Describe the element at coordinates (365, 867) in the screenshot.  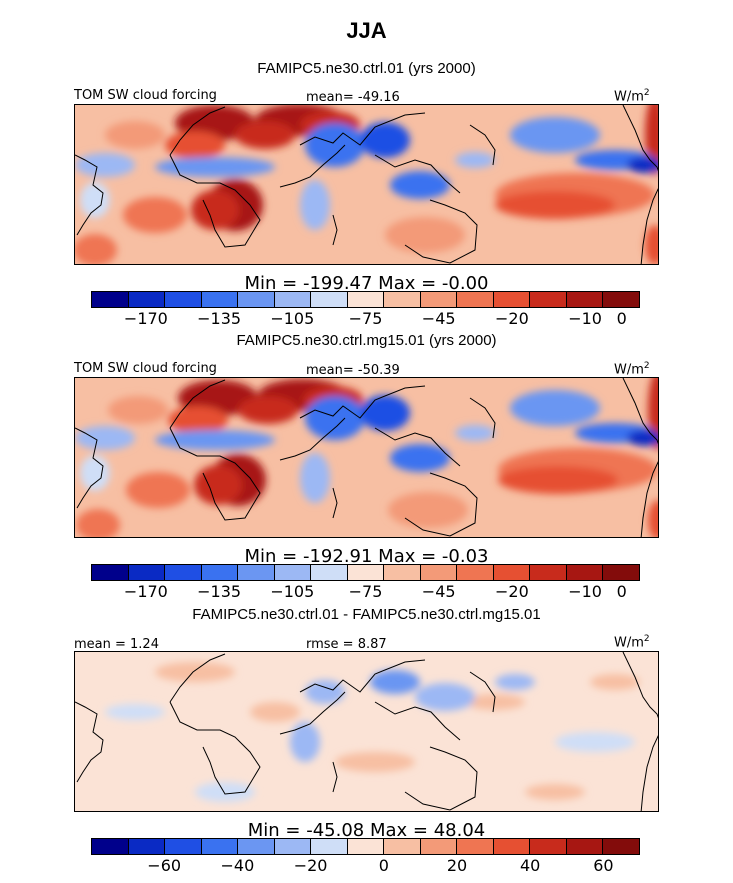
I see `panel-diff-colorbar-ticks: −60 −40 −20 0 20 40 60` at that location.